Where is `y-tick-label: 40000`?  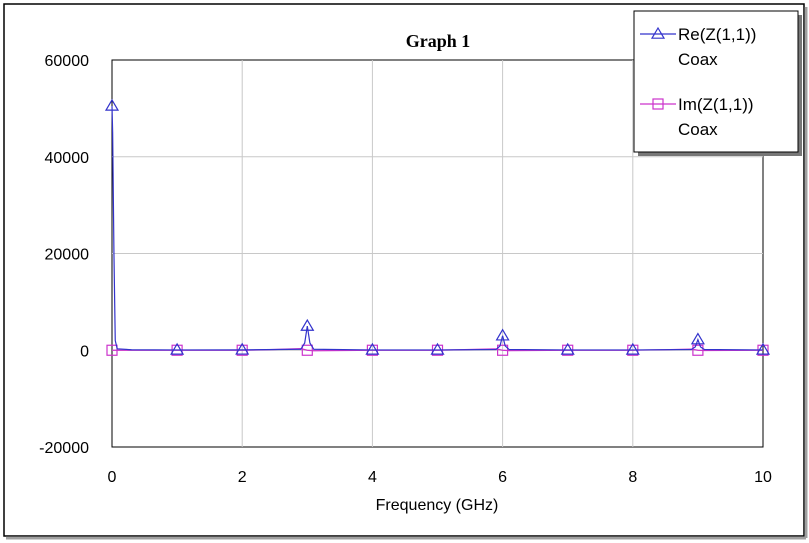
y-tick-label: 40000 is located at coordinates (67, 158).